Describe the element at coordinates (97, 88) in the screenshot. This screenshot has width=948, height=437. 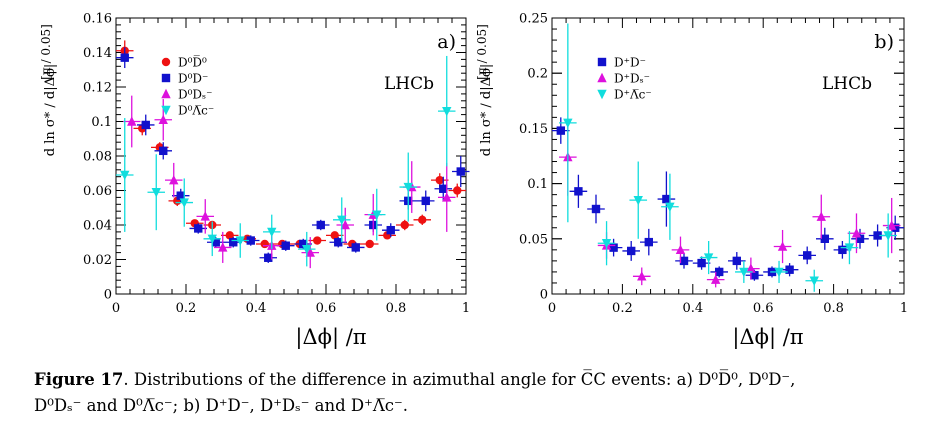
I see `y-tick-label: 0.12` at that location.